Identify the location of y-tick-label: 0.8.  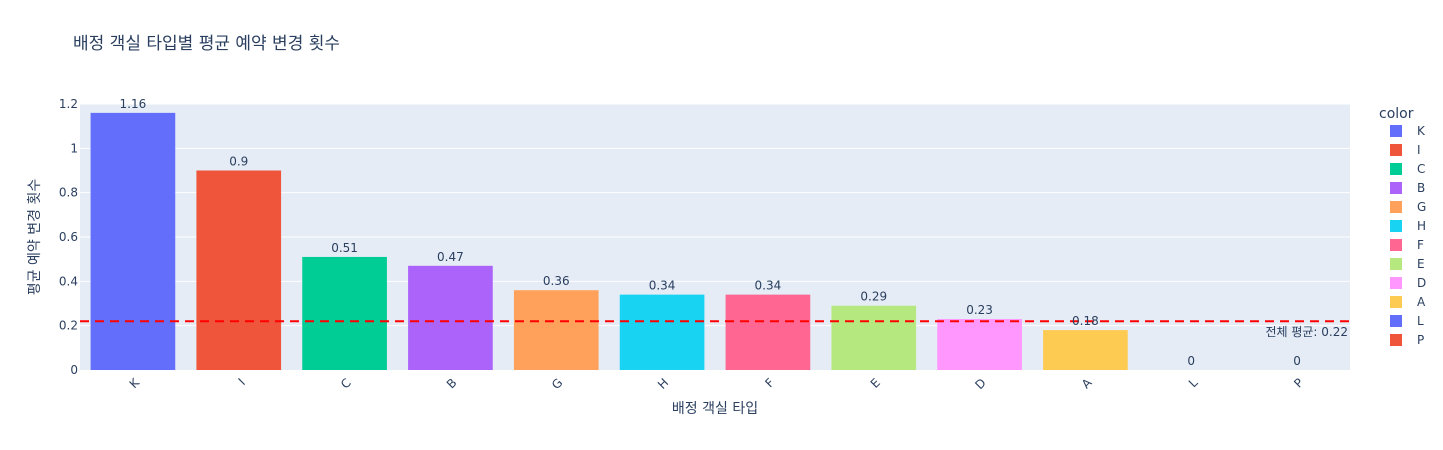
(68, 193).